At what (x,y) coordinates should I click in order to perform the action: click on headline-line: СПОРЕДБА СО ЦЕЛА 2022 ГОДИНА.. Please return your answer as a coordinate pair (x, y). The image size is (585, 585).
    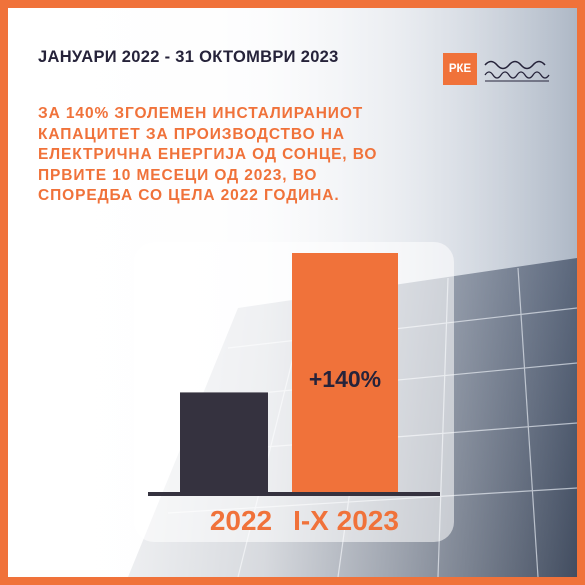
    Looking at the image, I should click on (189, 195).